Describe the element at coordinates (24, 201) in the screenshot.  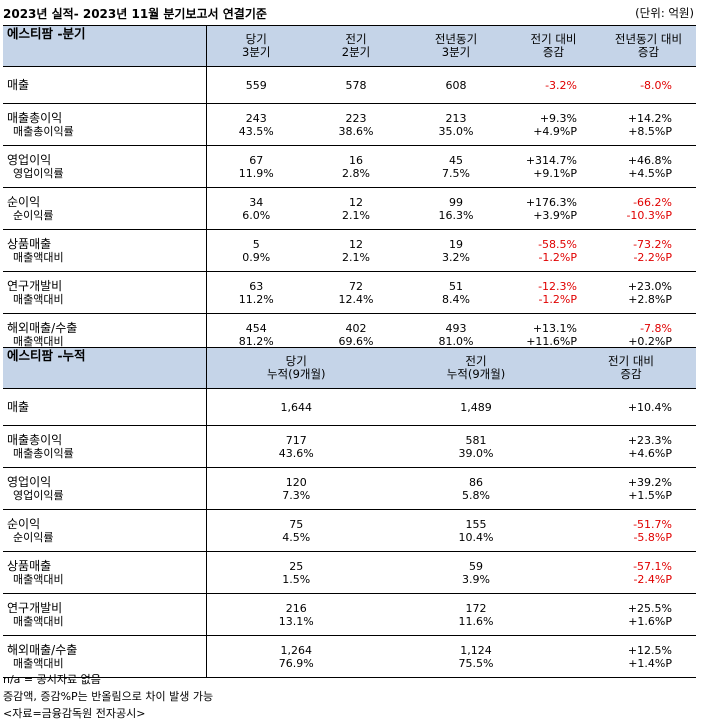
I see `row-label-main: 순이익` at that location.